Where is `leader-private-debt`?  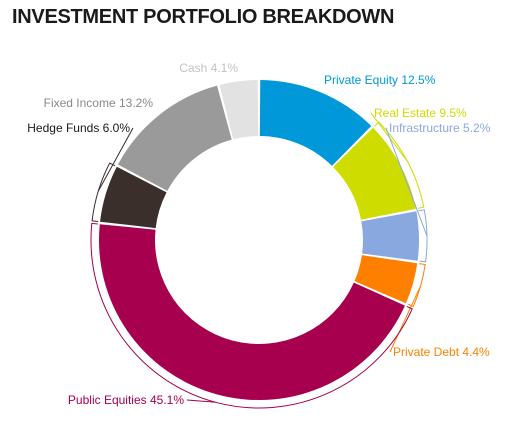
leader-private-debt is located at coordinates (416, 285).